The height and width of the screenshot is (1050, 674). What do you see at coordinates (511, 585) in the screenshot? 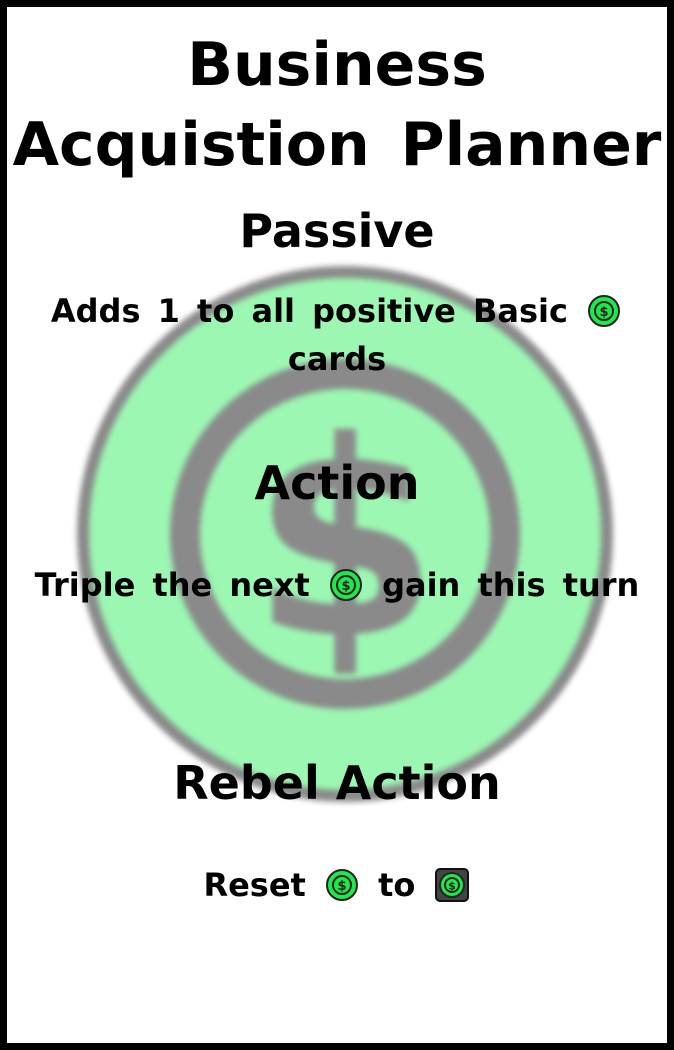
I see `action-text-part-2: gain this turn` at bounding box center [511, 585].